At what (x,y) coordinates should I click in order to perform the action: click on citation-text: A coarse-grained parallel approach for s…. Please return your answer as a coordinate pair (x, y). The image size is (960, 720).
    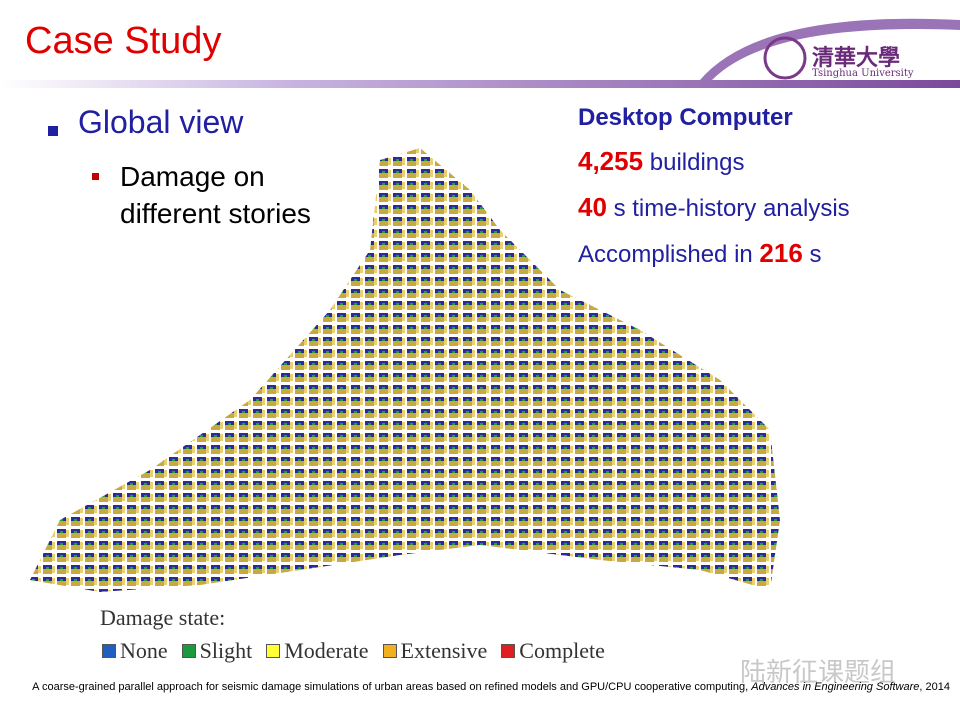
    Looking at the image, I should click on (390, 687).